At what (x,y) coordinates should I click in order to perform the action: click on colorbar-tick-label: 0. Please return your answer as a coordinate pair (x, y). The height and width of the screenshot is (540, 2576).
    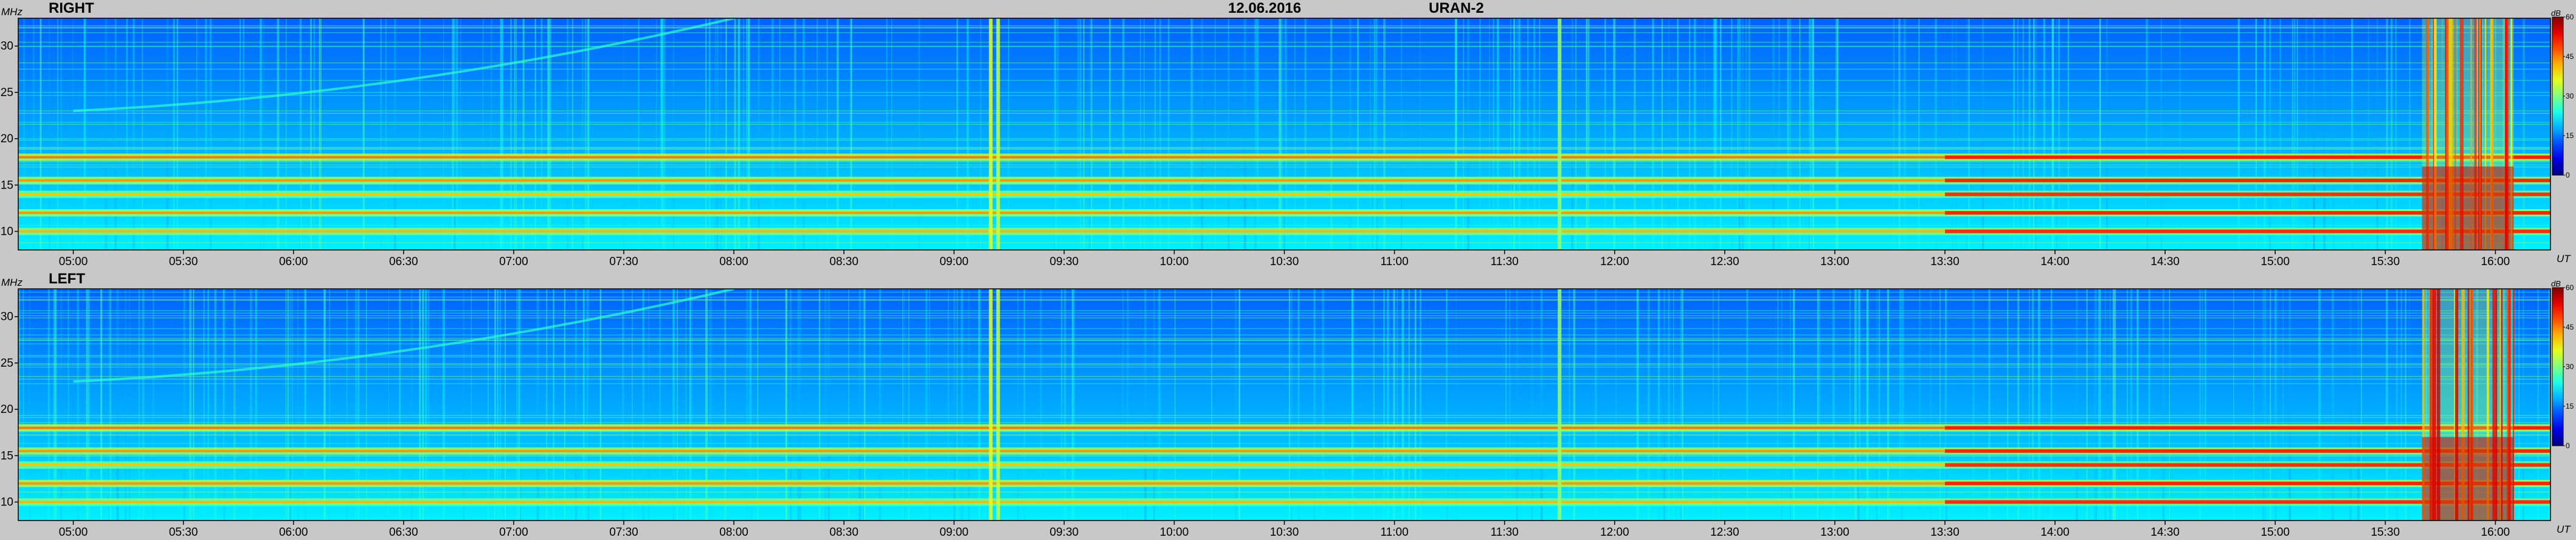
    Looking at the image, I should click on (2568, 175).